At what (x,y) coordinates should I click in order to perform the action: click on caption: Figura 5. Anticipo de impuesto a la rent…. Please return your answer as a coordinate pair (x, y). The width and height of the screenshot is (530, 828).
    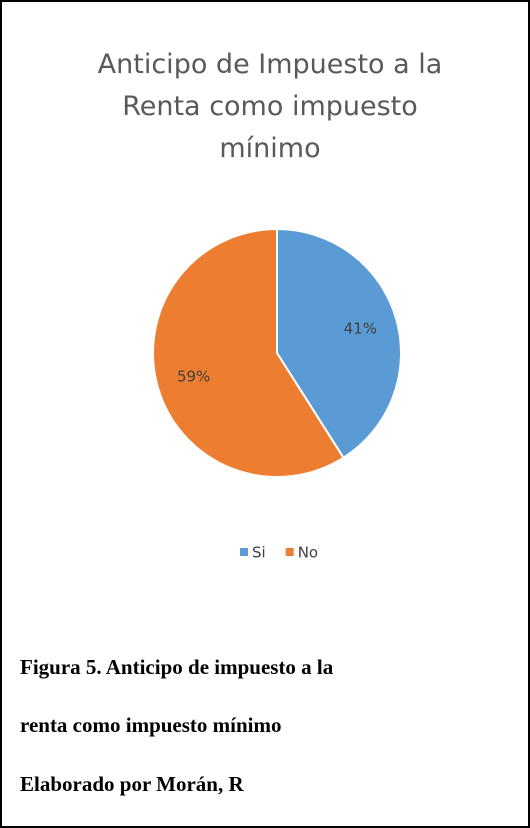
    Looking at the image, I should click on (177, 696).